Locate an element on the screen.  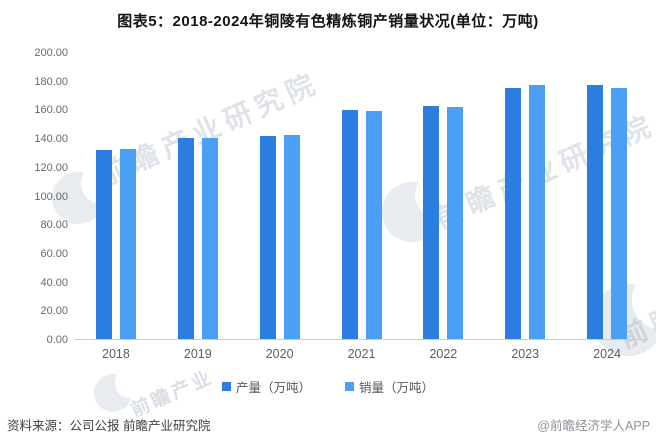
x-tick-label-2022: 2022 is located at coordinates (443, 354).